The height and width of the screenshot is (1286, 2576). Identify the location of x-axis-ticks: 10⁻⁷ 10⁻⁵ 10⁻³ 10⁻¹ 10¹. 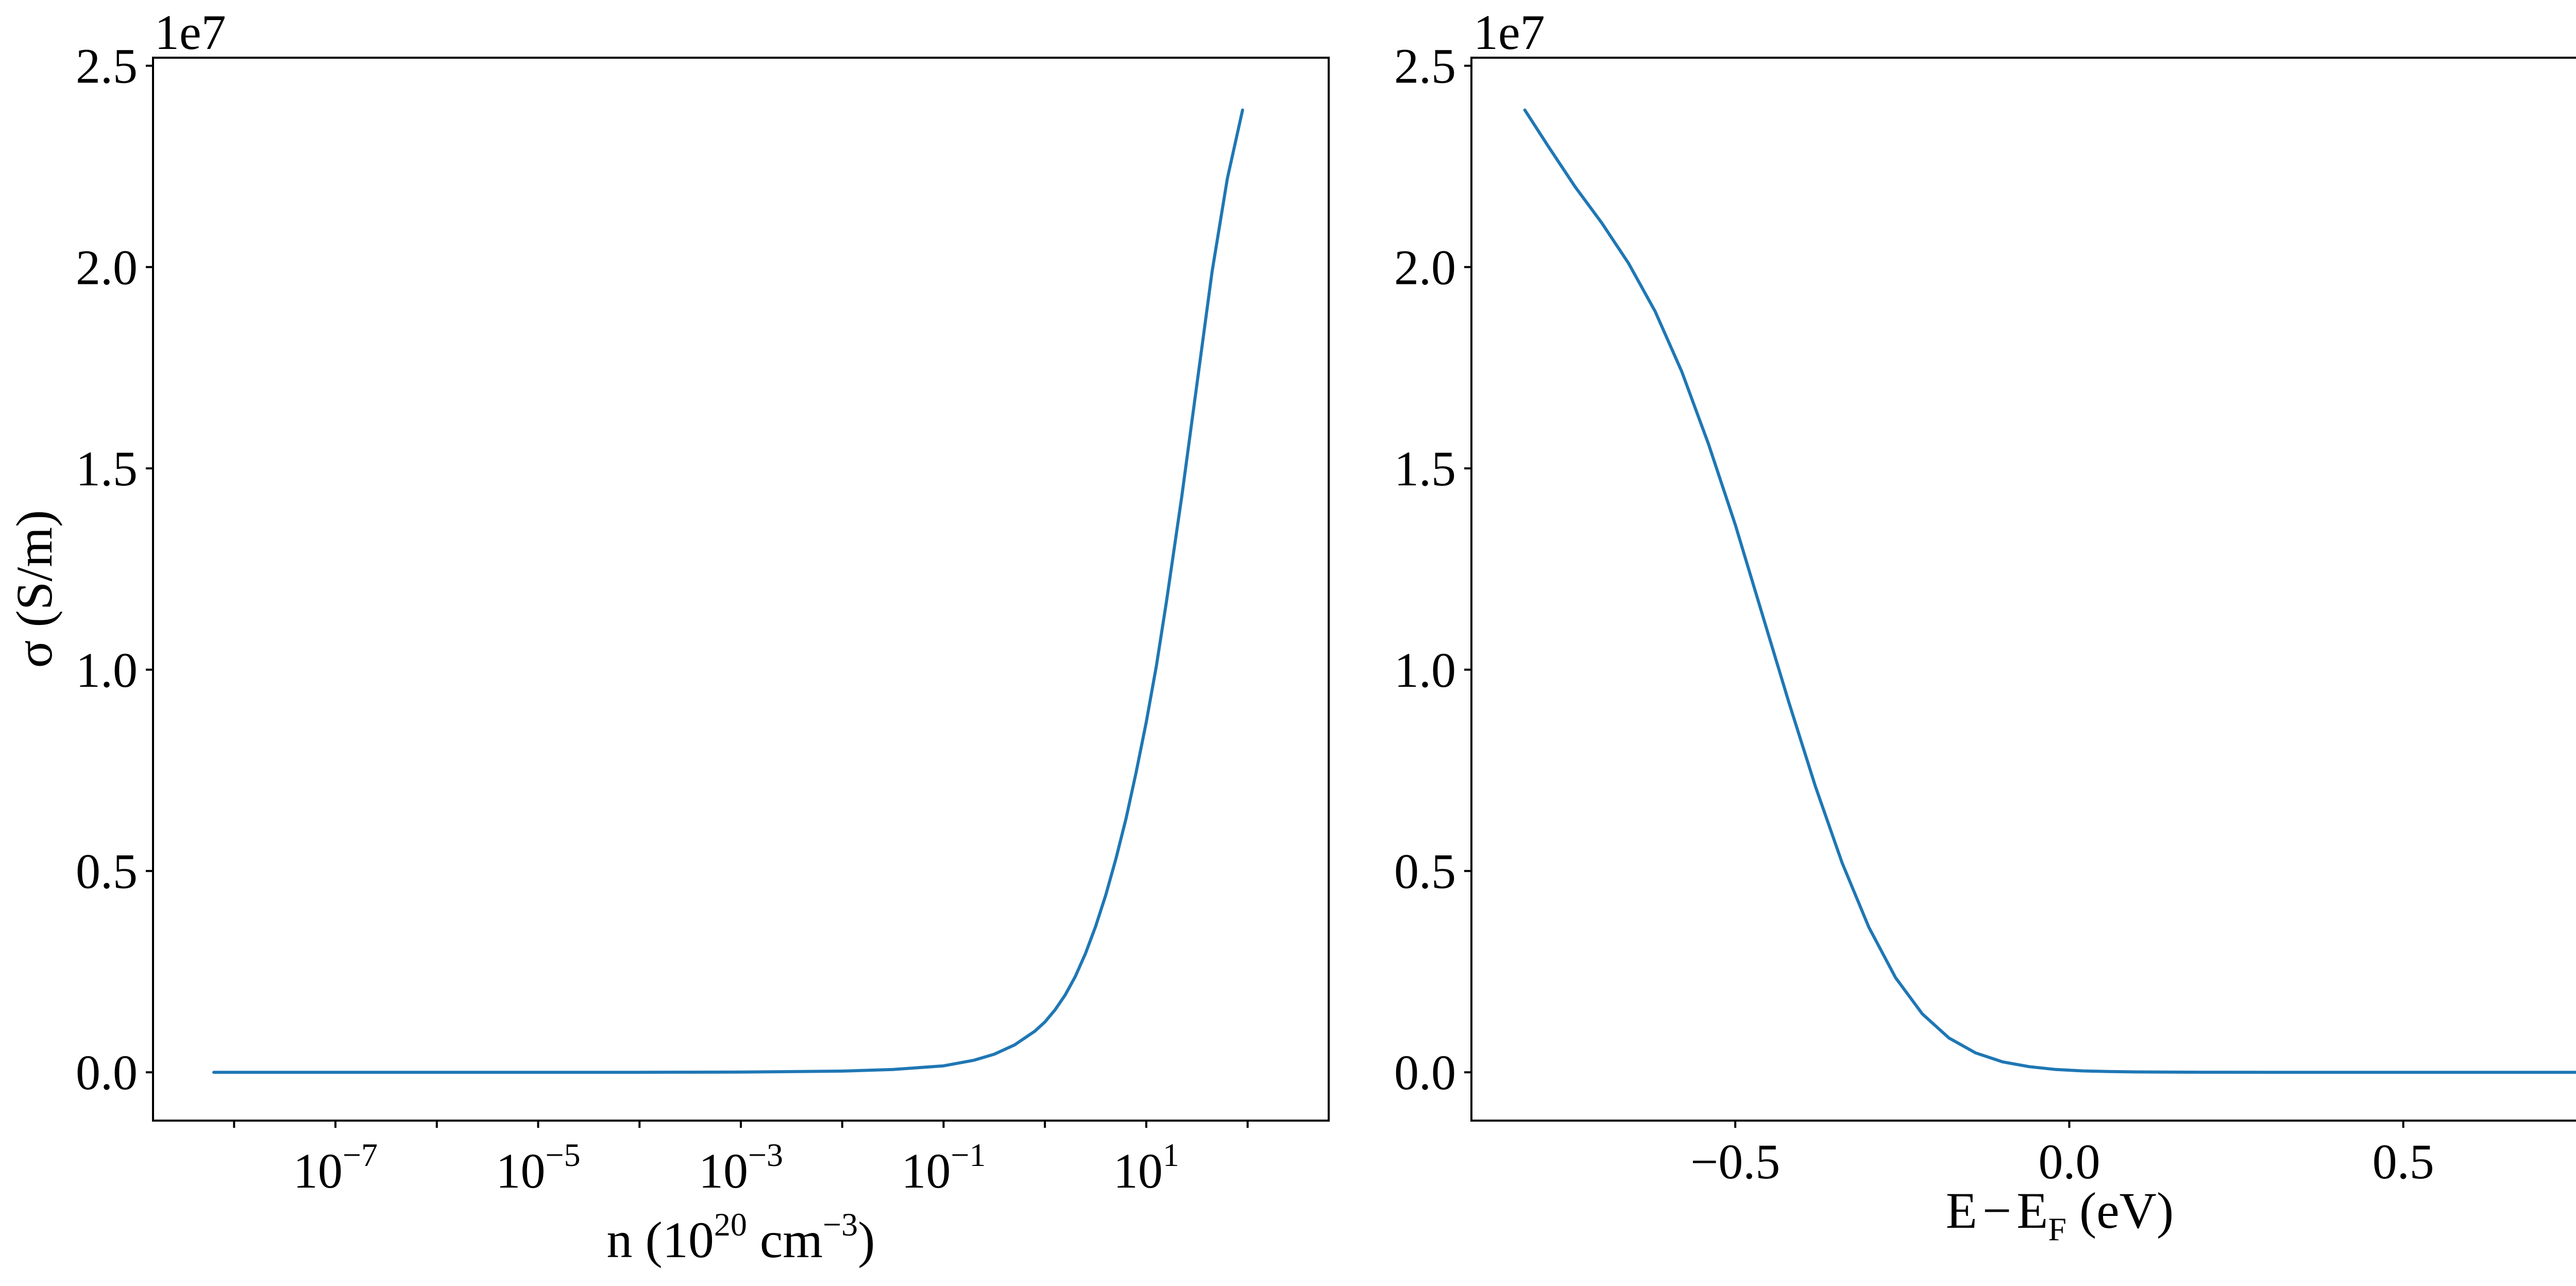
(741, 1159).